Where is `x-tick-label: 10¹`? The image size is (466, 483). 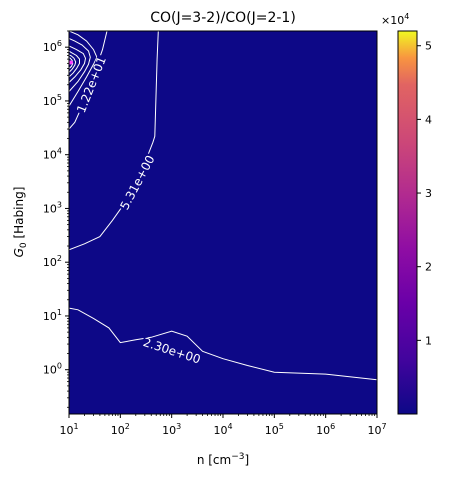 x-tick-label: 10¹ is located at coordinates (68, 429).